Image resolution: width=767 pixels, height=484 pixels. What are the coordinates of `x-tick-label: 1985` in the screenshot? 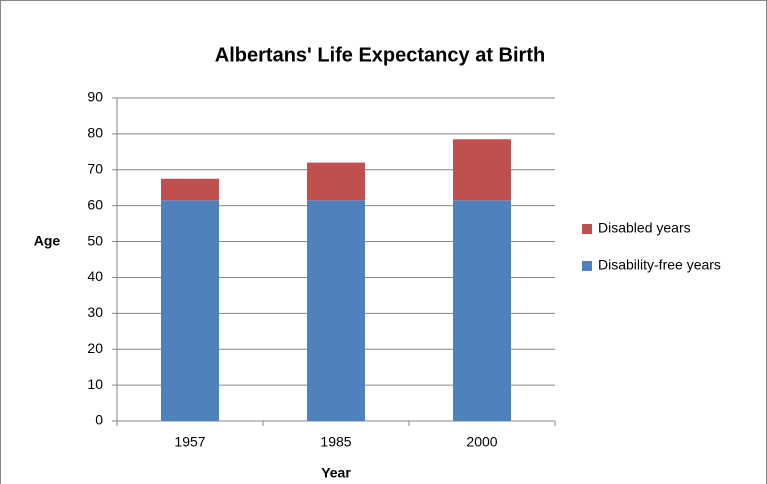 It's located at (335, 442).